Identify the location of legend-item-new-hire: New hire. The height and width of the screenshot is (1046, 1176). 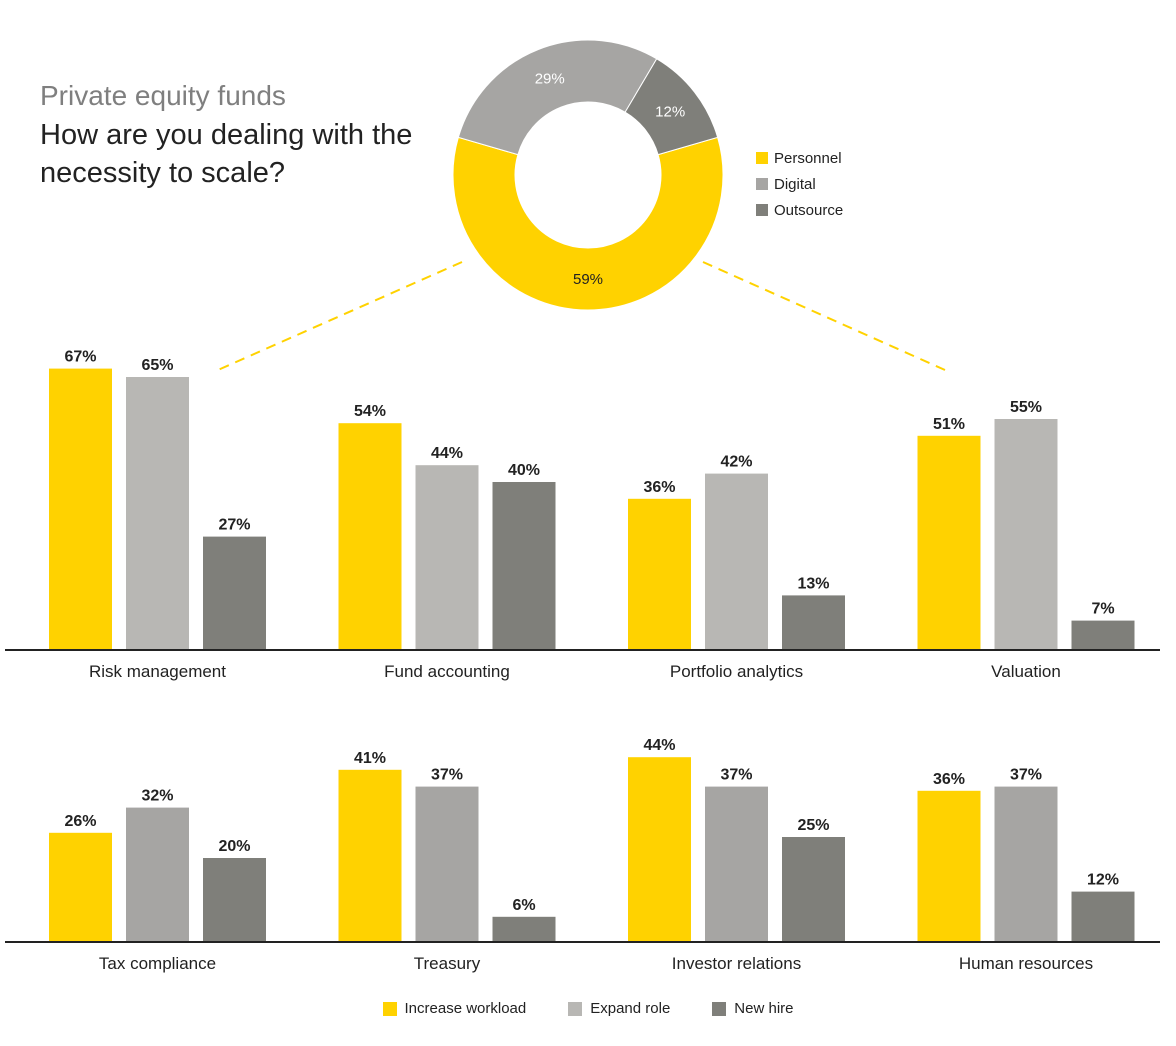
(752, 1008).